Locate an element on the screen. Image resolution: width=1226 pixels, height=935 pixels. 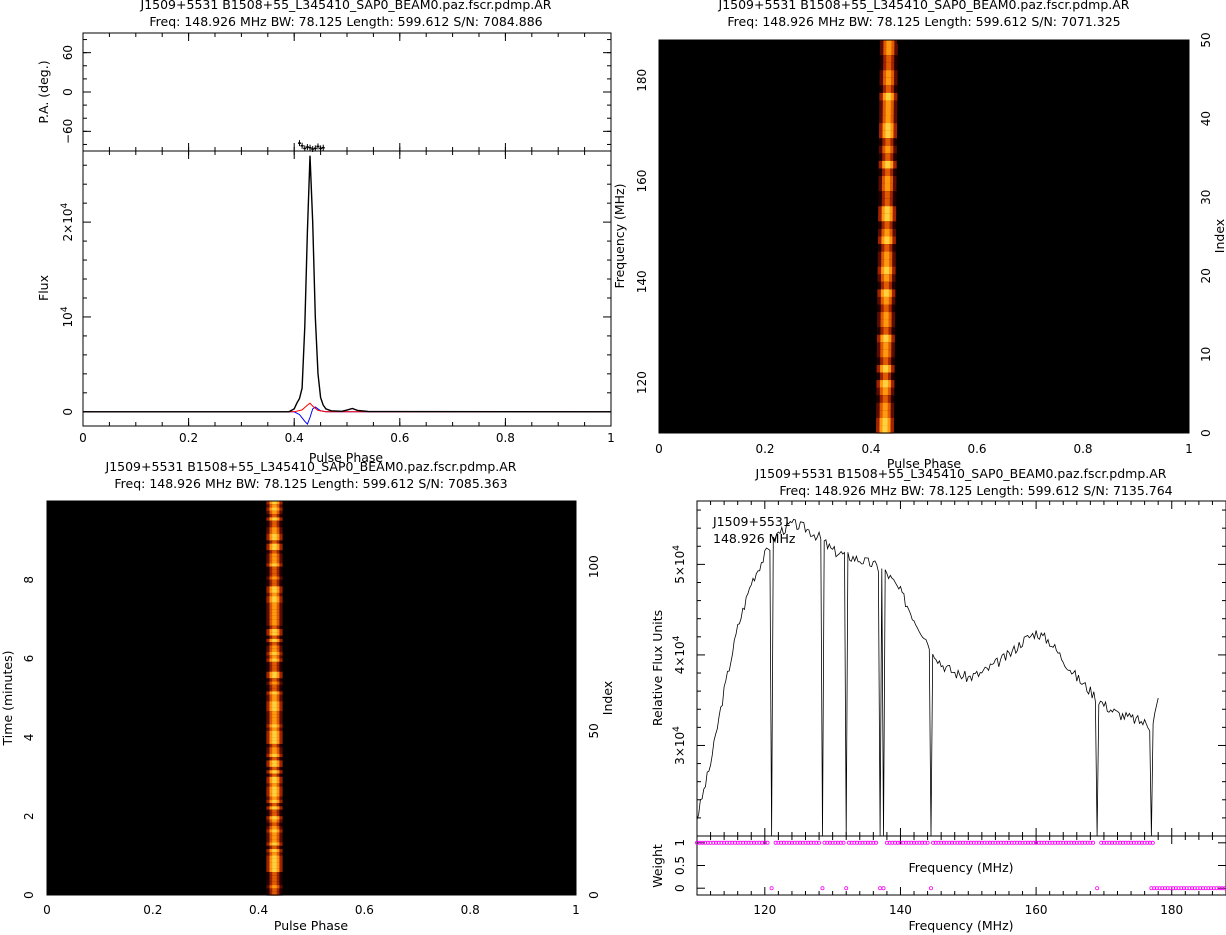
tr-rtick-label: 10 is located at coordinates (1206, 354).